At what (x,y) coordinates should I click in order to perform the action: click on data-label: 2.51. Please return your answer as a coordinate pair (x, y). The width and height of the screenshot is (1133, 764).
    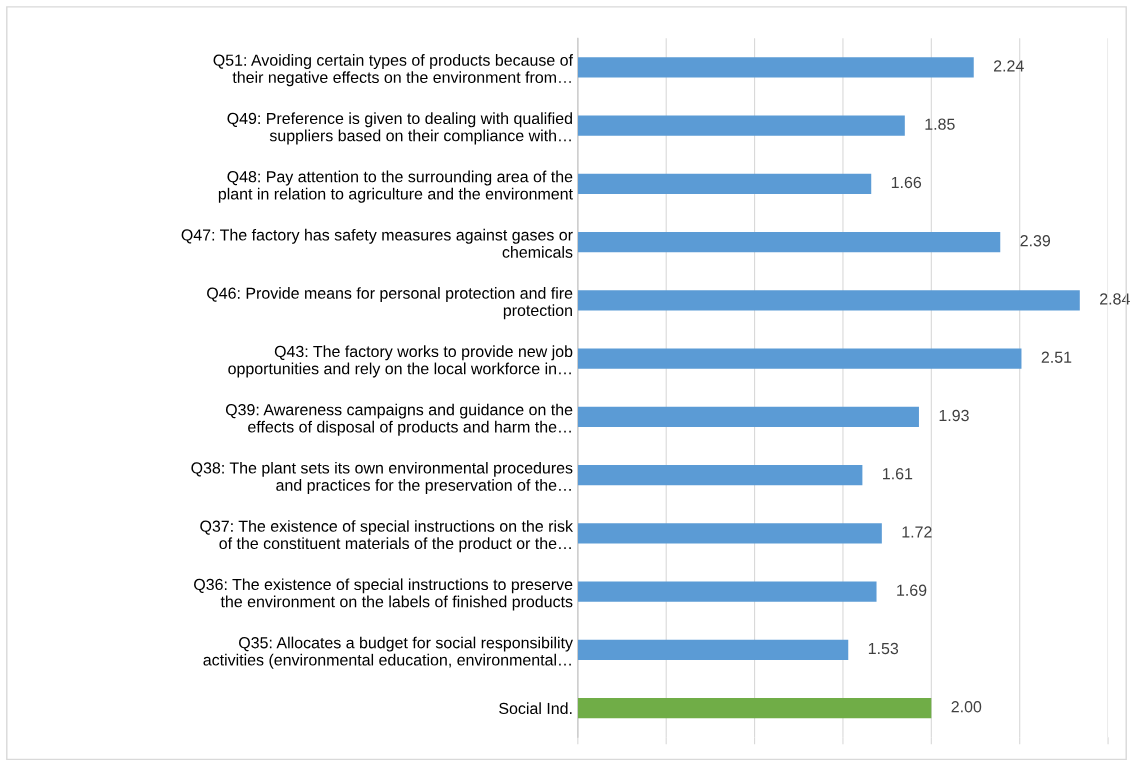
    Looking at the image, I should click on (1056, 357).